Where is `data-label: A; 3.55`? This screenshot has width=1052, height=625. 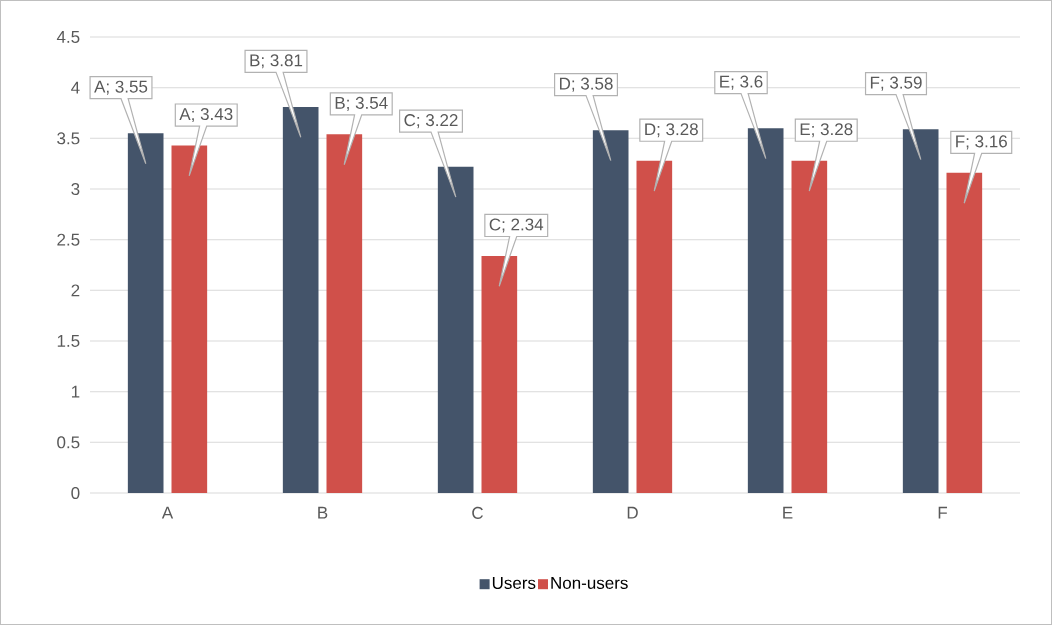 data-label: A; 3.55 is located at coordinates (121, 87).